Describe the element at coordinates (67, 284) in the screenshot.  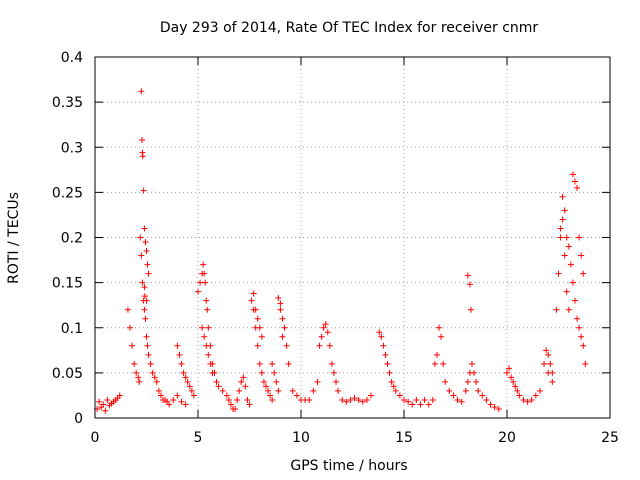
I see `y-tick-label: 0.15` at that location.